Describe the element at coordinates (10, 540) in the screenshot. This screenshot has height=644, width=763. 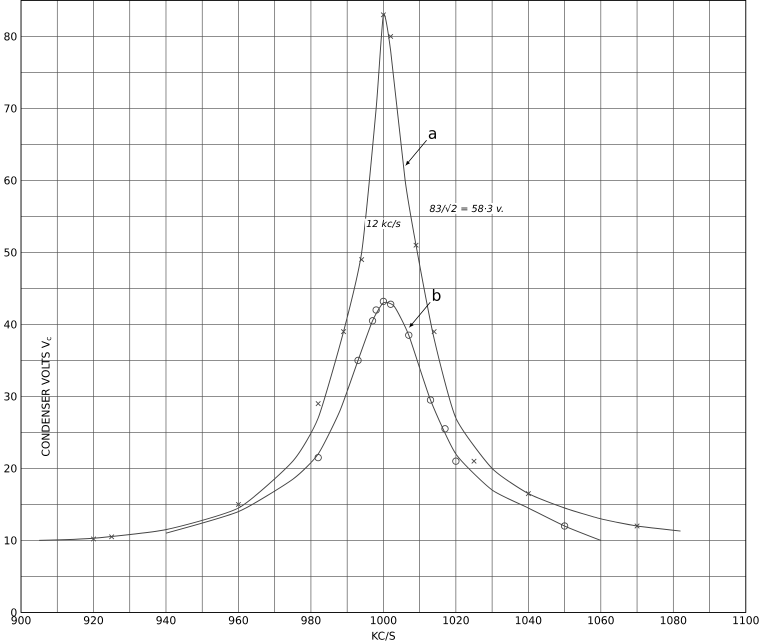
I see `y-tick-label: 10` at that location.